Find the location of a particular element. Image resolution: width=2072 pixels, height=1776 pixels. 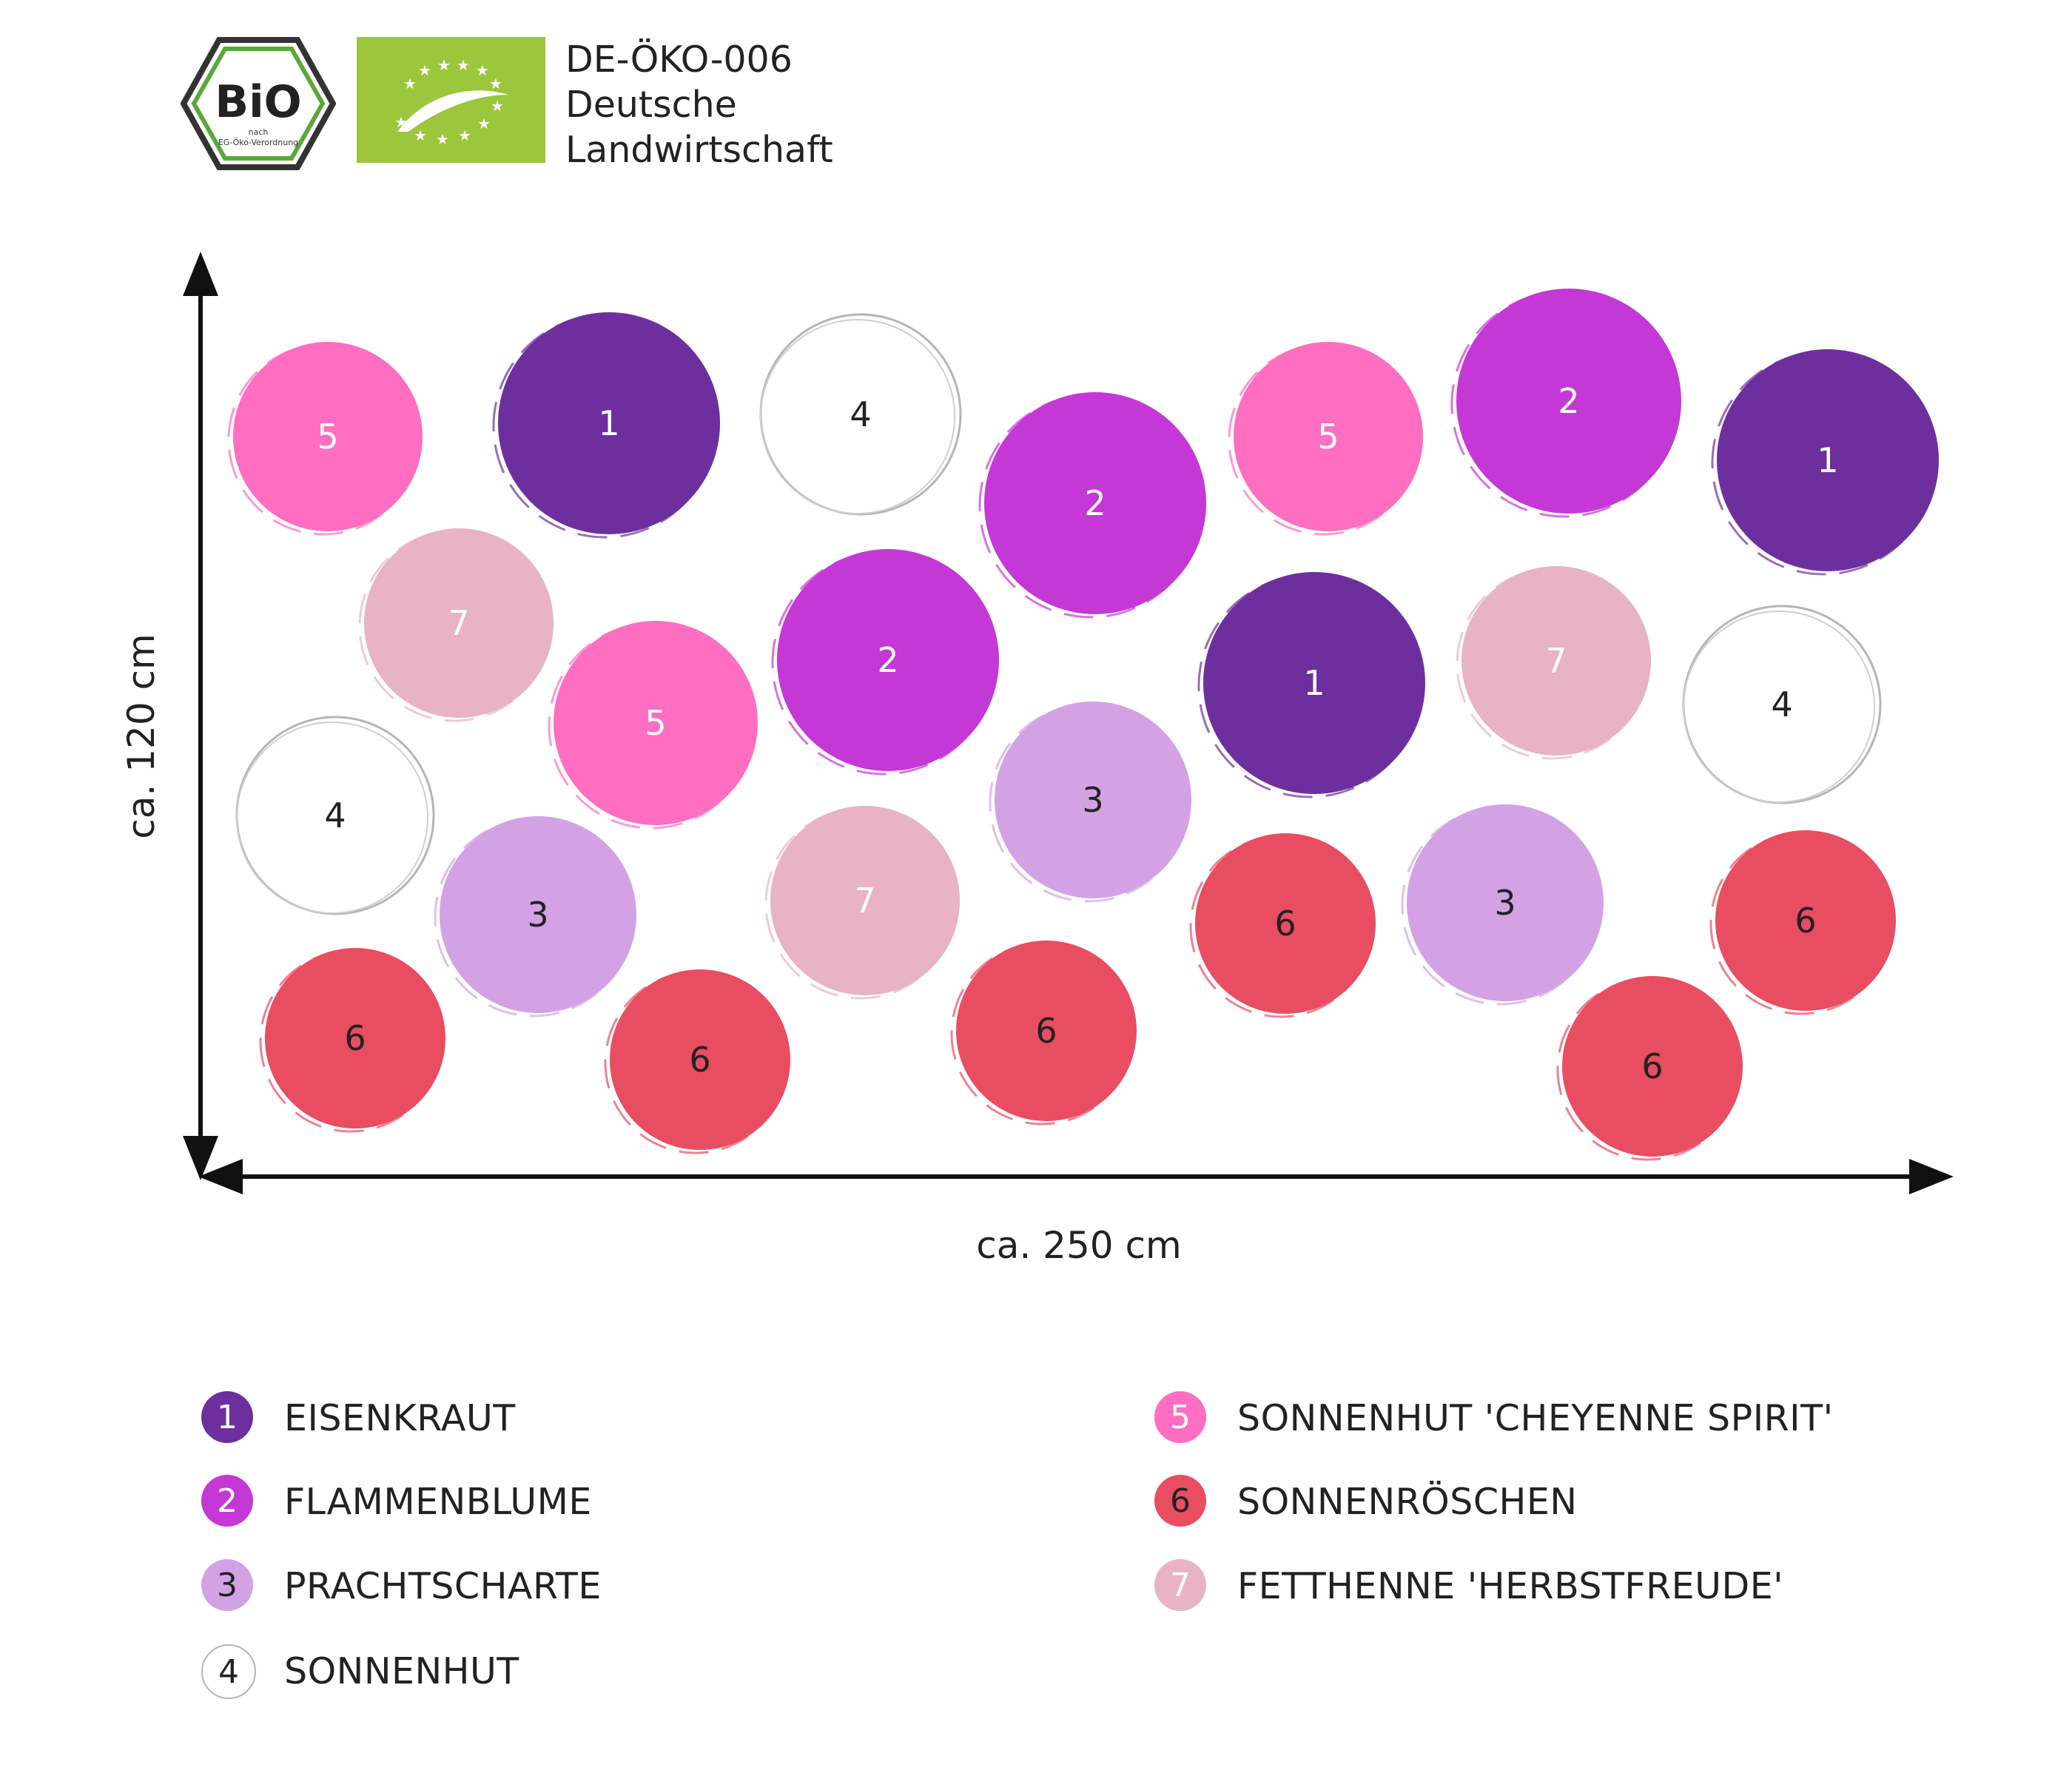

legend-swatch: 2 is located at coordinates (227, 1501).